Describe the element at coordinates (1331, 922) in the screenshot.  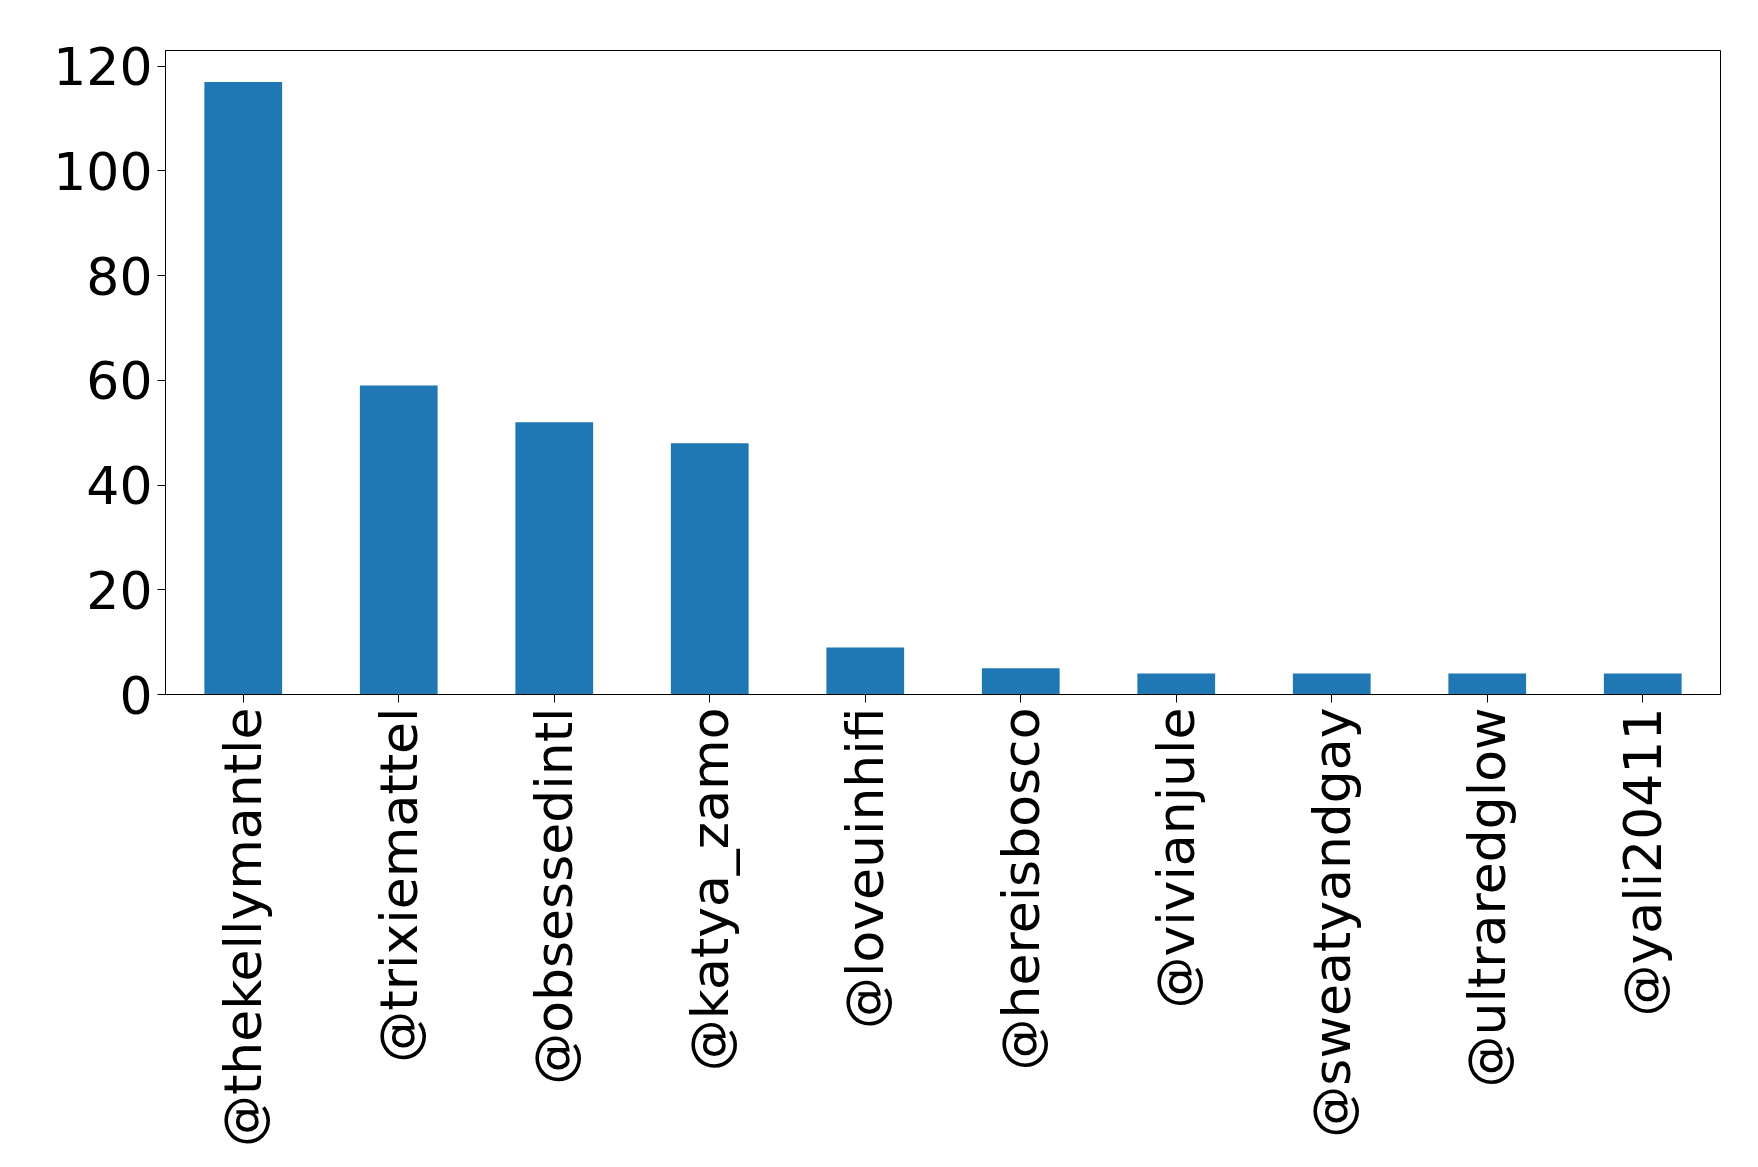
I see `x-tick-label: @sweatyandgay` at that location.